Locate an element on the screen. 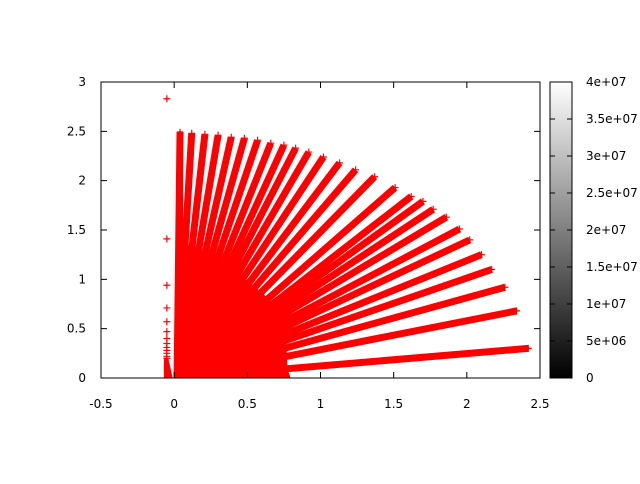  colorbar-tick-label: 5e+06 is located at coordinates (606, 341).